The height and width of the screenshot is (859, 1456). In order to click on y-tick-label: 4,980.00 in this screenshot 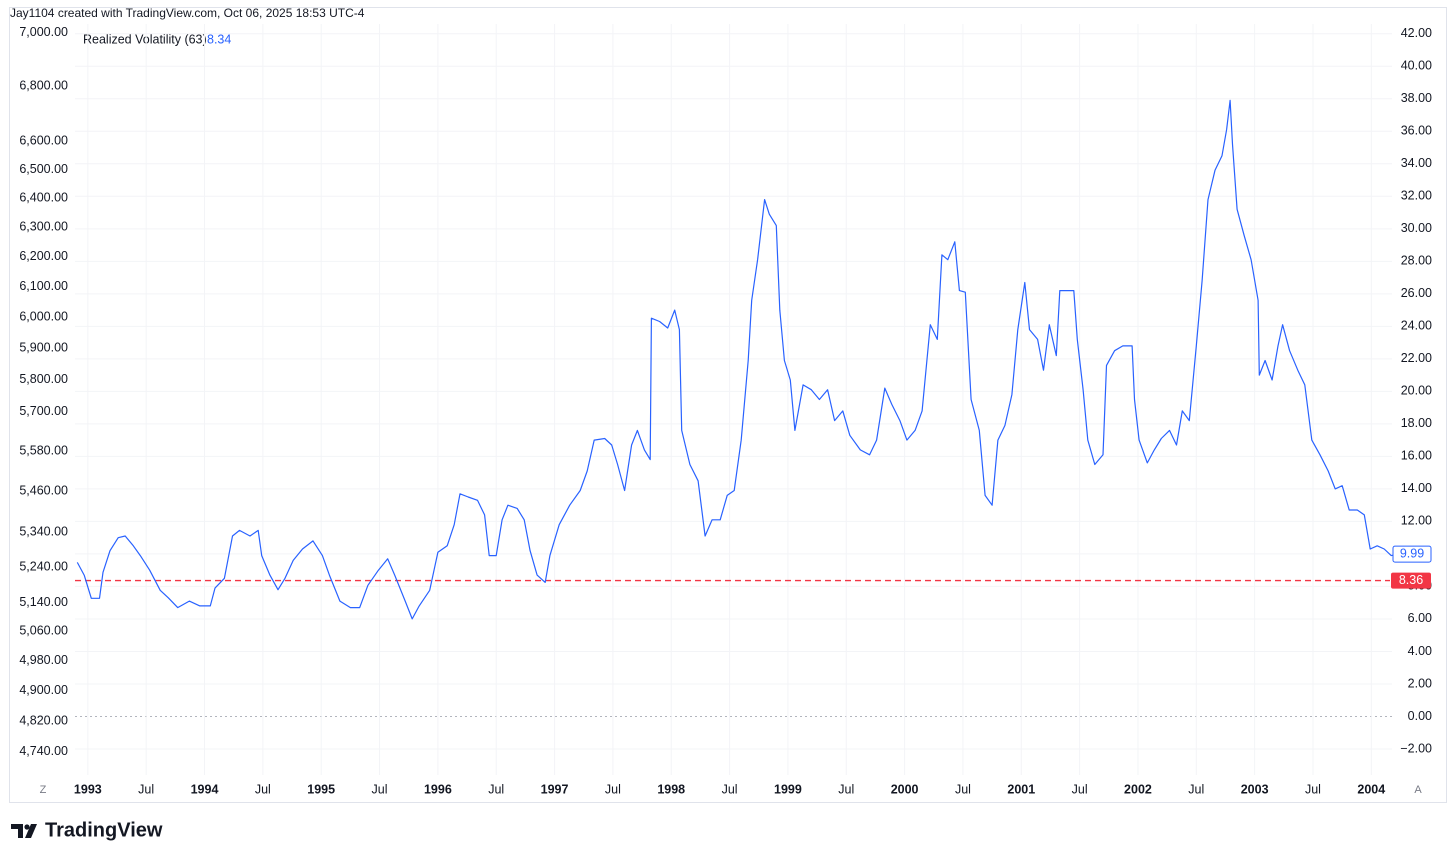, I will do `click(43, 660)`.